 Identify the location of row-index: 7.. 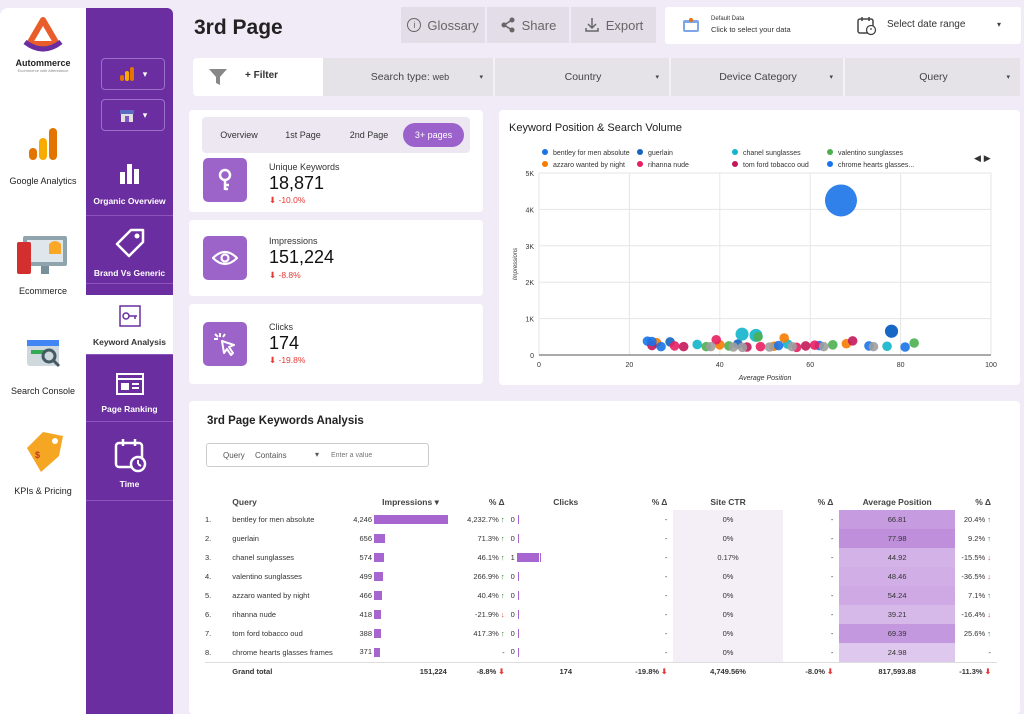
(208, 633).